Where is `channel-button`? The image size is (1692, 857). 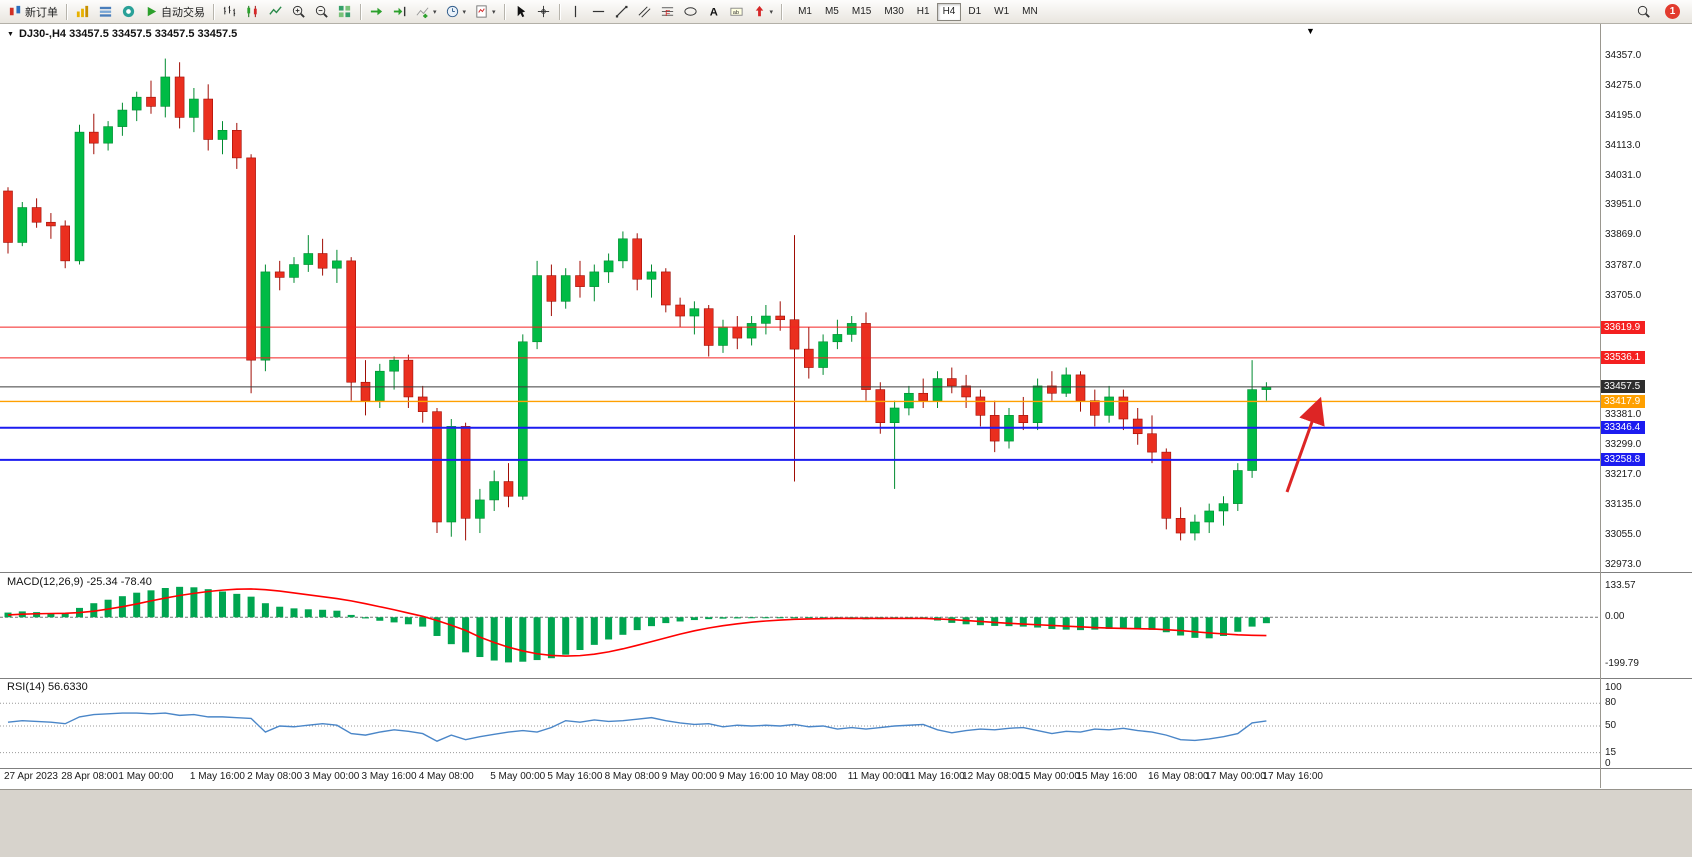
channel-button is located at coordinates (644, 12).